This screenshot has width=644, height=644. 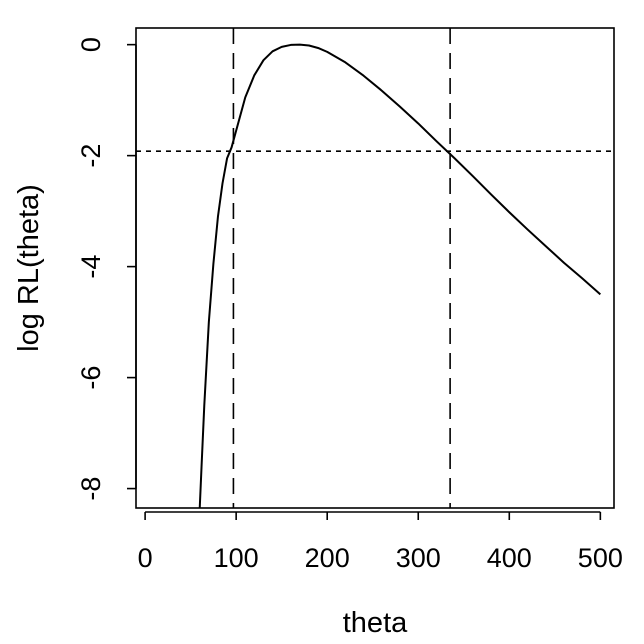 What do you see at coordinates (29, 268) in the screenshot?
I see `y-axis-title: log RL(theta)` at bounding box center [29, 268].